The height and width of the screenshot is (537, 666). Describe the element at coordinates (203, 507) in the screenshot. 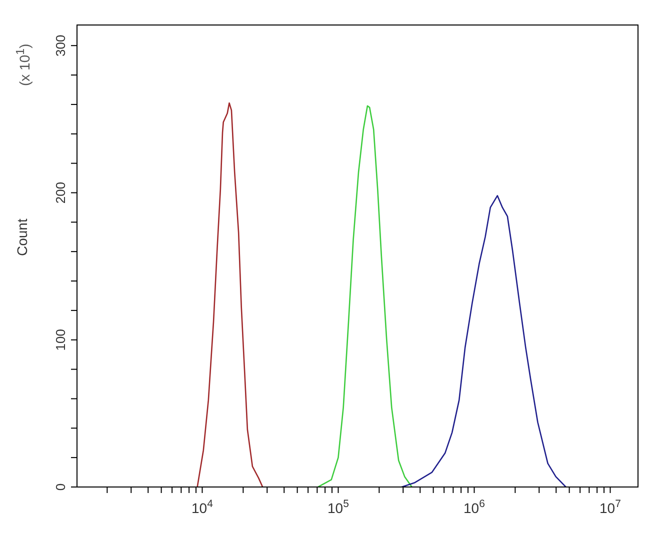

I see `x-tick-label: 10$^{4}$` at that location.